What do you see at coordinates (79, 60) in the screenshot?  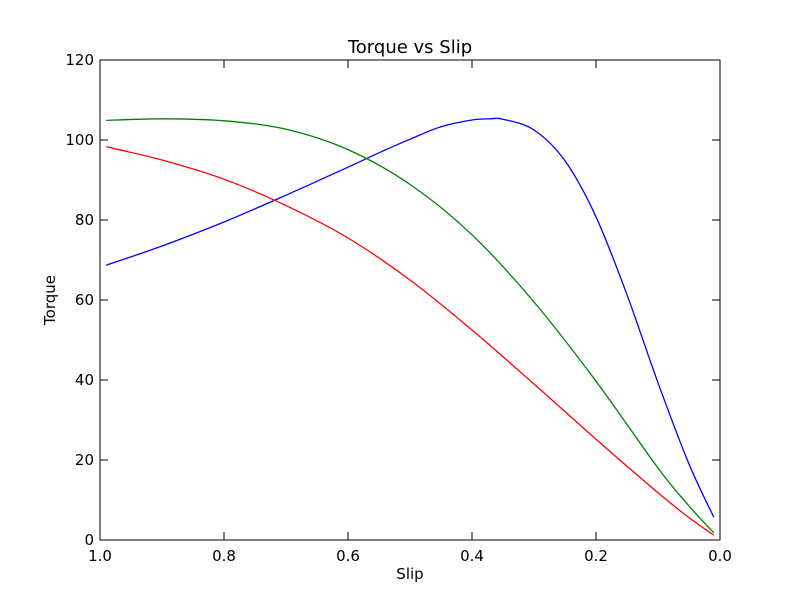 I see `y-tick-label: 120` at bounding box center [79, 60].